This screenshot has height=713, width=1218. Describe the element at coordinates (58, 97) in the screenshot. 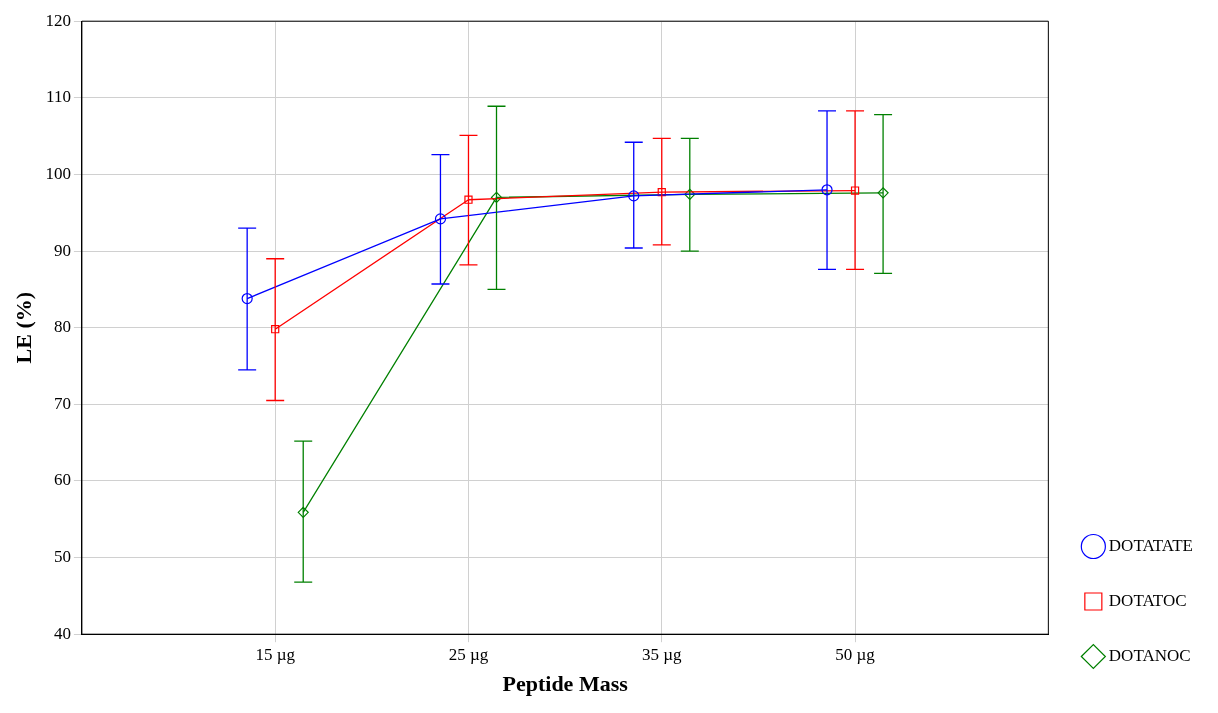

I see `y-tick-label: 110` at that location.